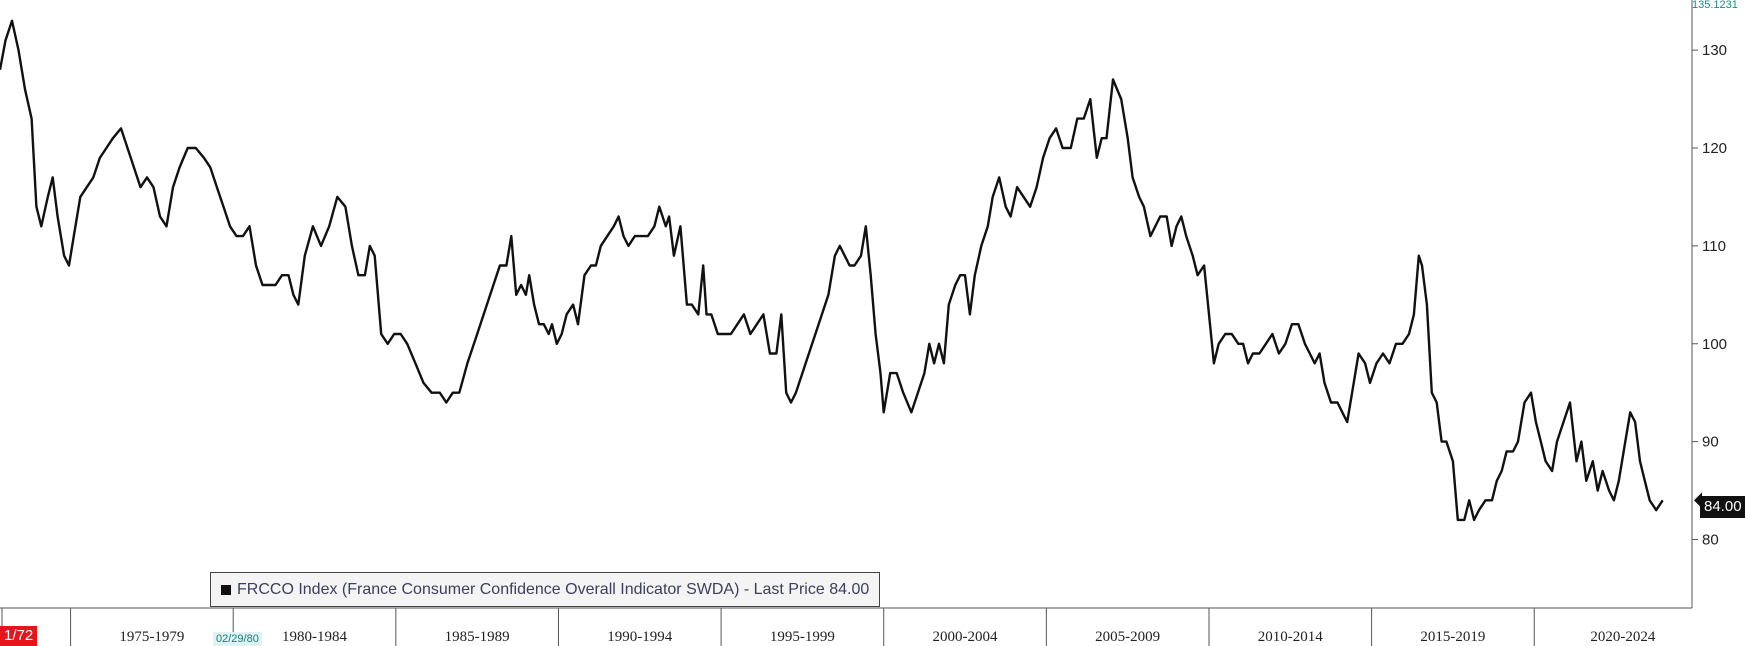 The height and width of the screenshot is (646, 1745). Describe the element at coordinates (237, 639) in the screenshot. I see `cursor-date-badge: 02/29/80` at that location.